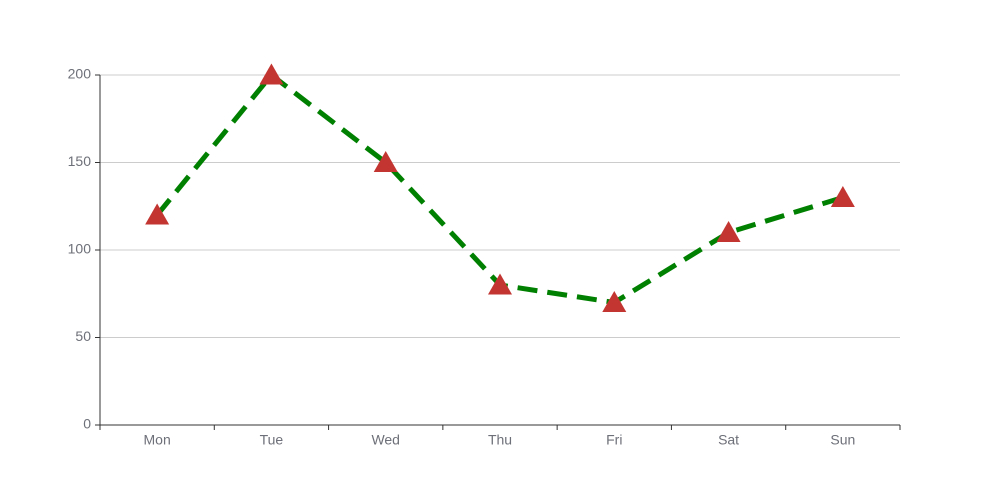 The image size is (1000, 500). What do you see at coordinates (500, 284) in the screenshot?
I see `data-point-marker-thu` at bounding box center [500, 284].